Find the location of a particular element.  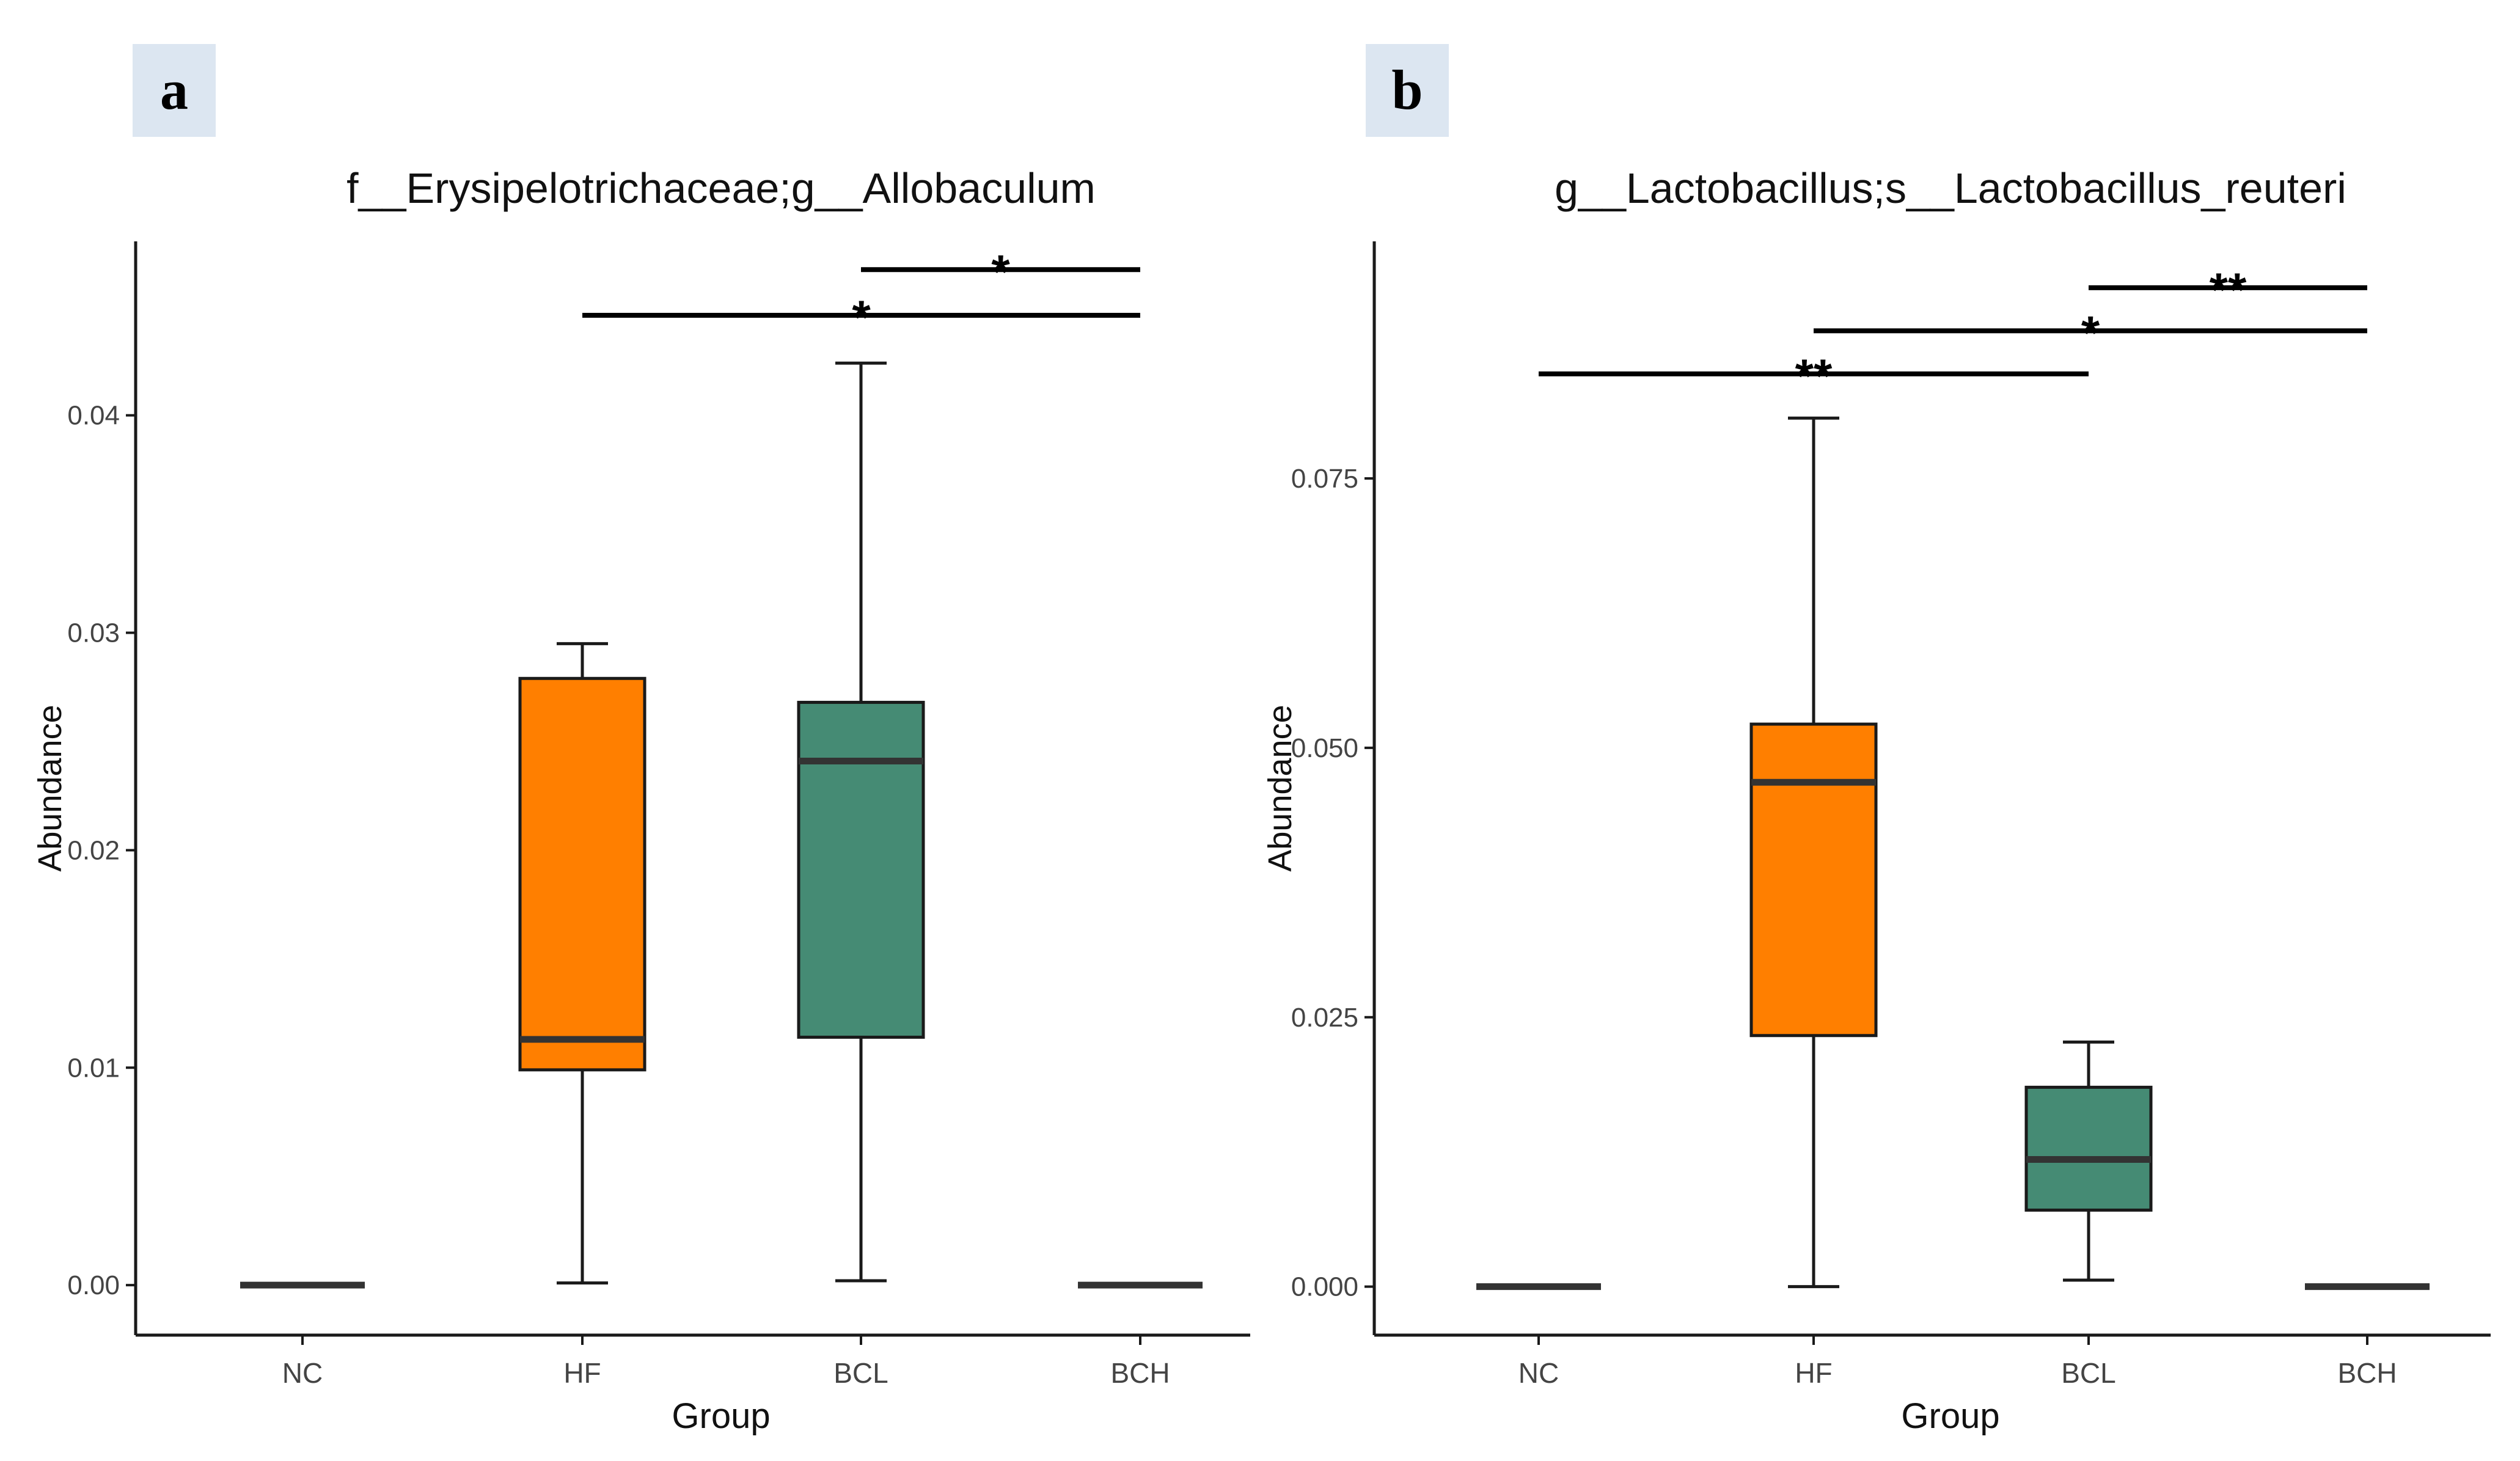

y-tick-label: 0.02 is located at coordinates (93, 850).